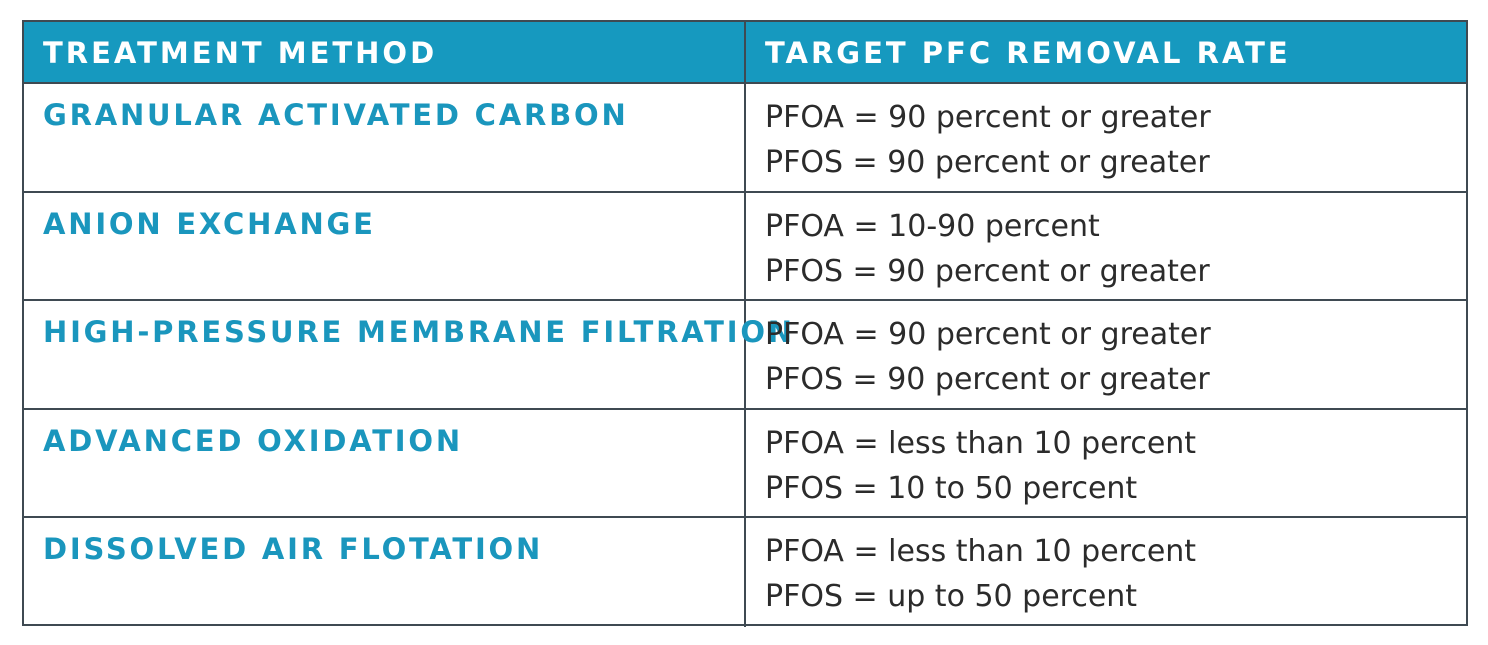 The width and height of the screenshot is (1488, 645). Describe the element at coordinates (409, 354) in the screenshot. I see `method-cell: HIGH-PRESSURE MEMBRANE FILTRATION` at that location.